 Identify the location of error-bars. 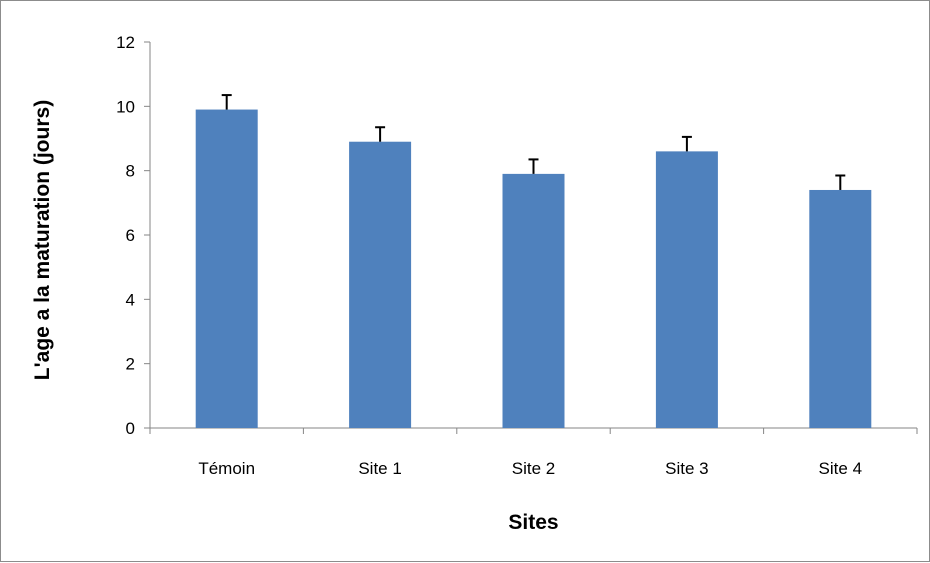
(533, 142).